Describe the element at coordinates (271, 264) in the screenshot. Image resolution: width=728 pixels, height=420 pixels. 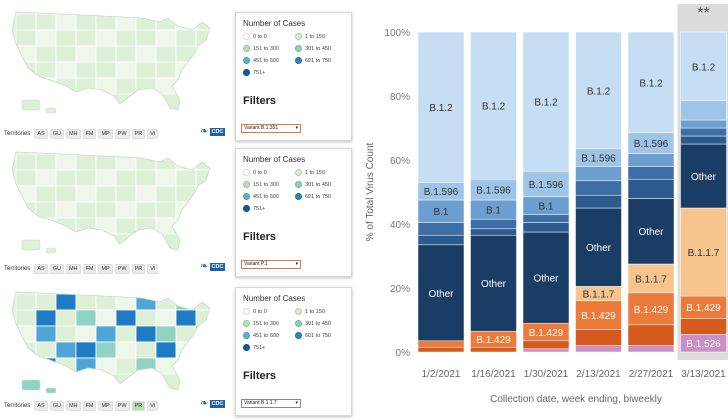
I see `variant-select: Variant P.1 ▾` at that location.